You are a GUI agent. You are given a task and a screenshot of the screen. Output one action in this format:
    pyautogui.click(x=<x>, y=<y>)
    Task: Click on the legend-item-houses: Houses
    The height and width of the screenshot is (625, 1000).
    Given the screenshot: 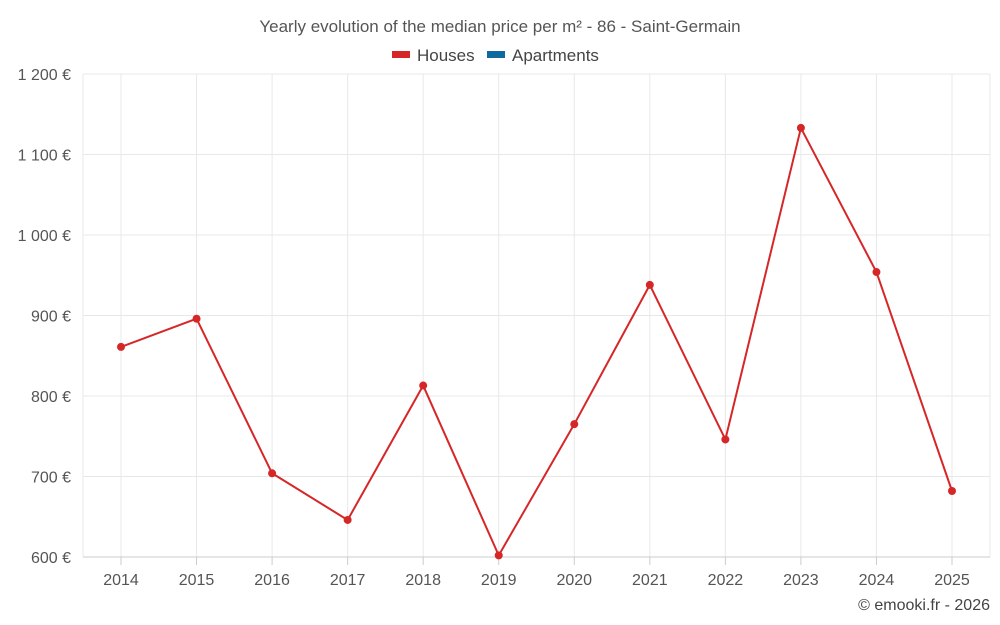 What is the action you would take?
    pyautogui.click(x=433, y=55)
    